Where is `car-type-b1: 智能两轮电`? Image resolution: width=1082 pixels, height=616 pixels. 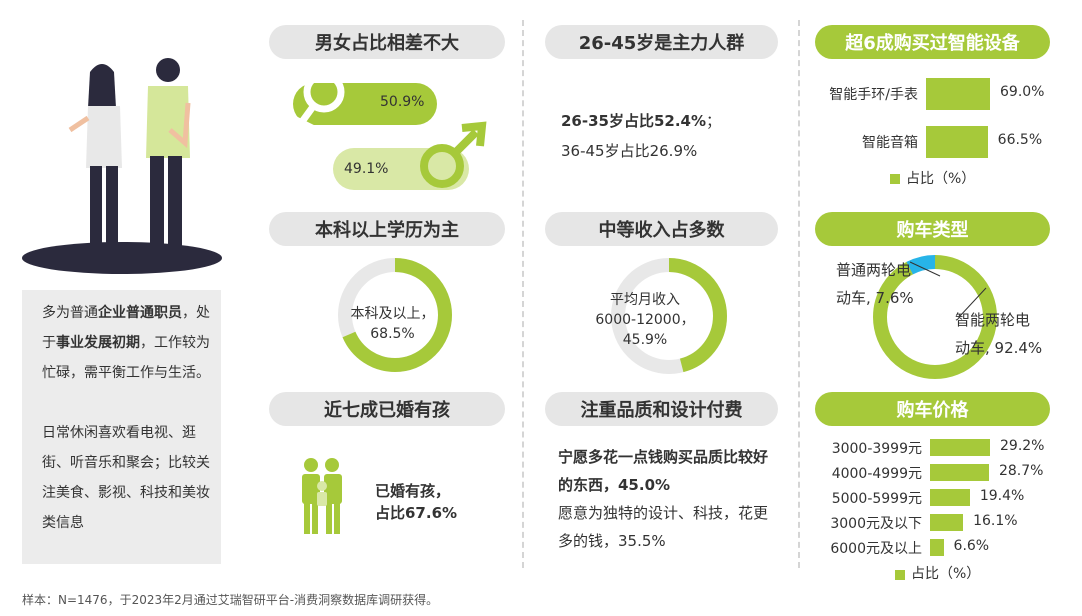 car-type-b1: 智能两轮电 is located at coordinates (993, 320).